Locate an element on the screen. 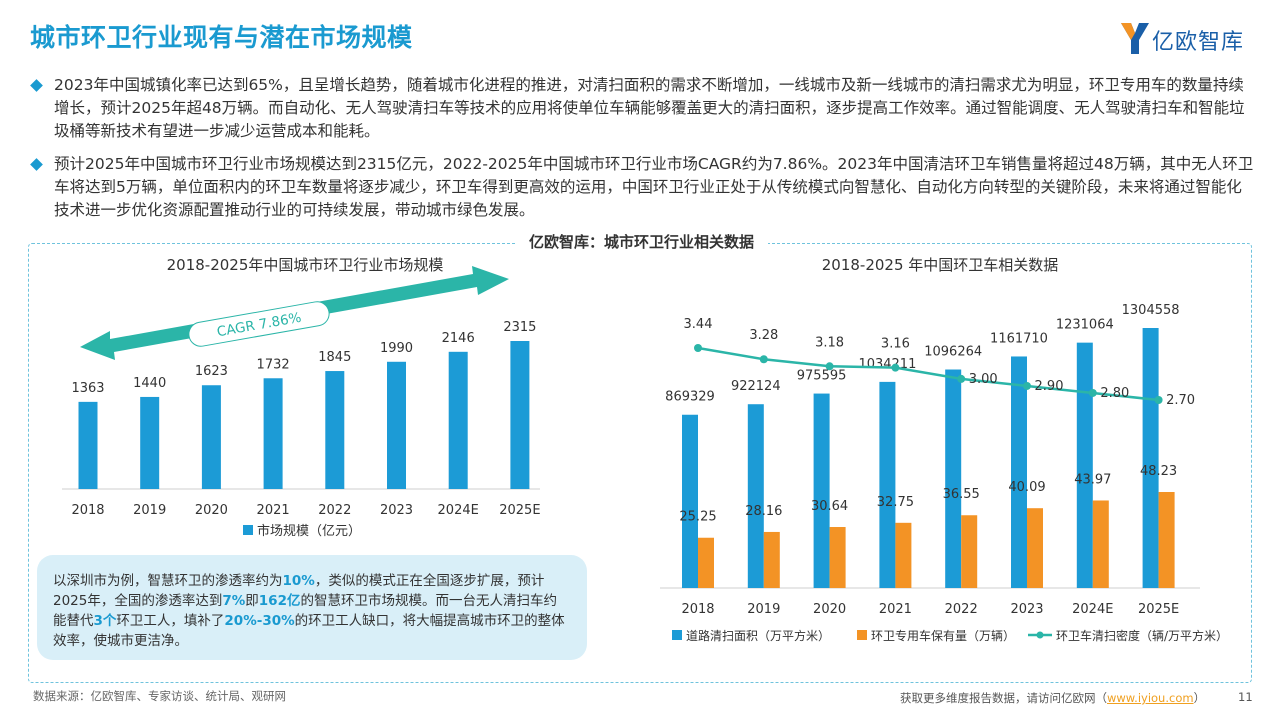  data-label: 2.70 is located at coordinates (1180, 400).